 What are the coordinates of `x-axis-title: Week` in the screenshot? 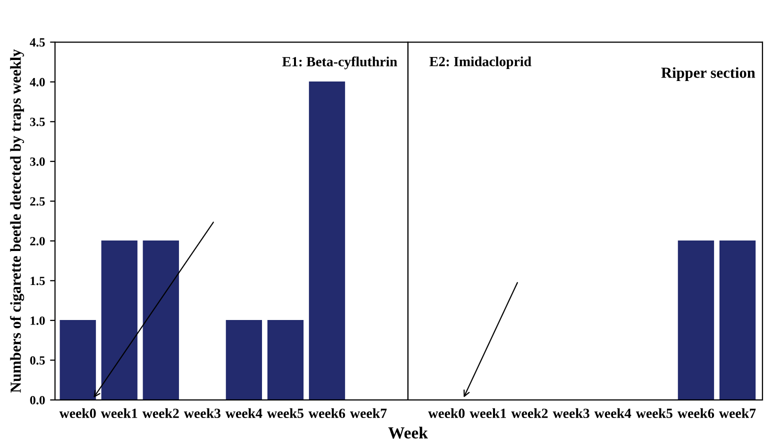 It's located at (408, 432).